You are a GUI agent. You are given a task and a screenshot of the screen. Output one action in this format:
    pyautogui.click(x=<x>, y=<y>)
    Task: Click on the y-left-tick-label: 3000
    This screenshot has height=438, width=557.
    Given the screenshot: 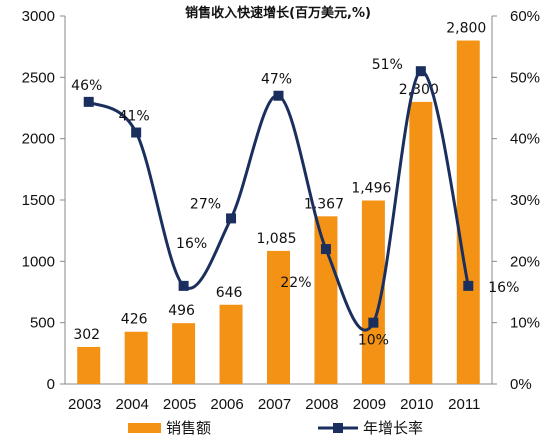 What is the action you would take?
    pyautogui.click(x=38, y=16)
    